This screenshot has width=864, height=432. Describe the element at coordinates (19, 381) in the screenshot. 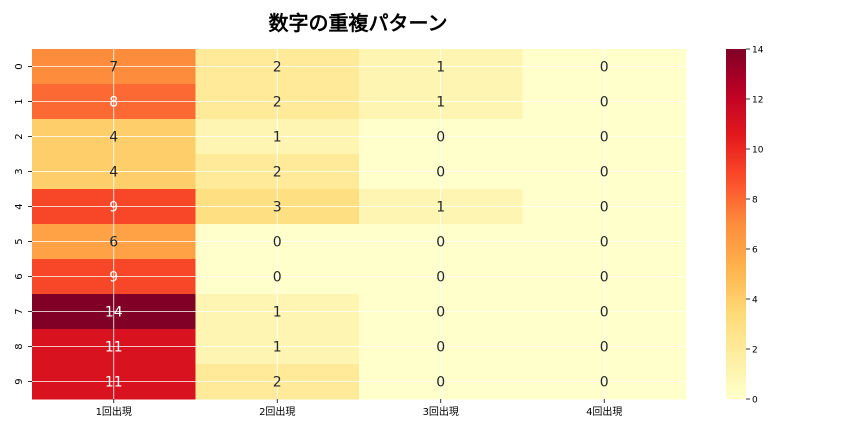

I see `y-tick-label: 9` at that location.